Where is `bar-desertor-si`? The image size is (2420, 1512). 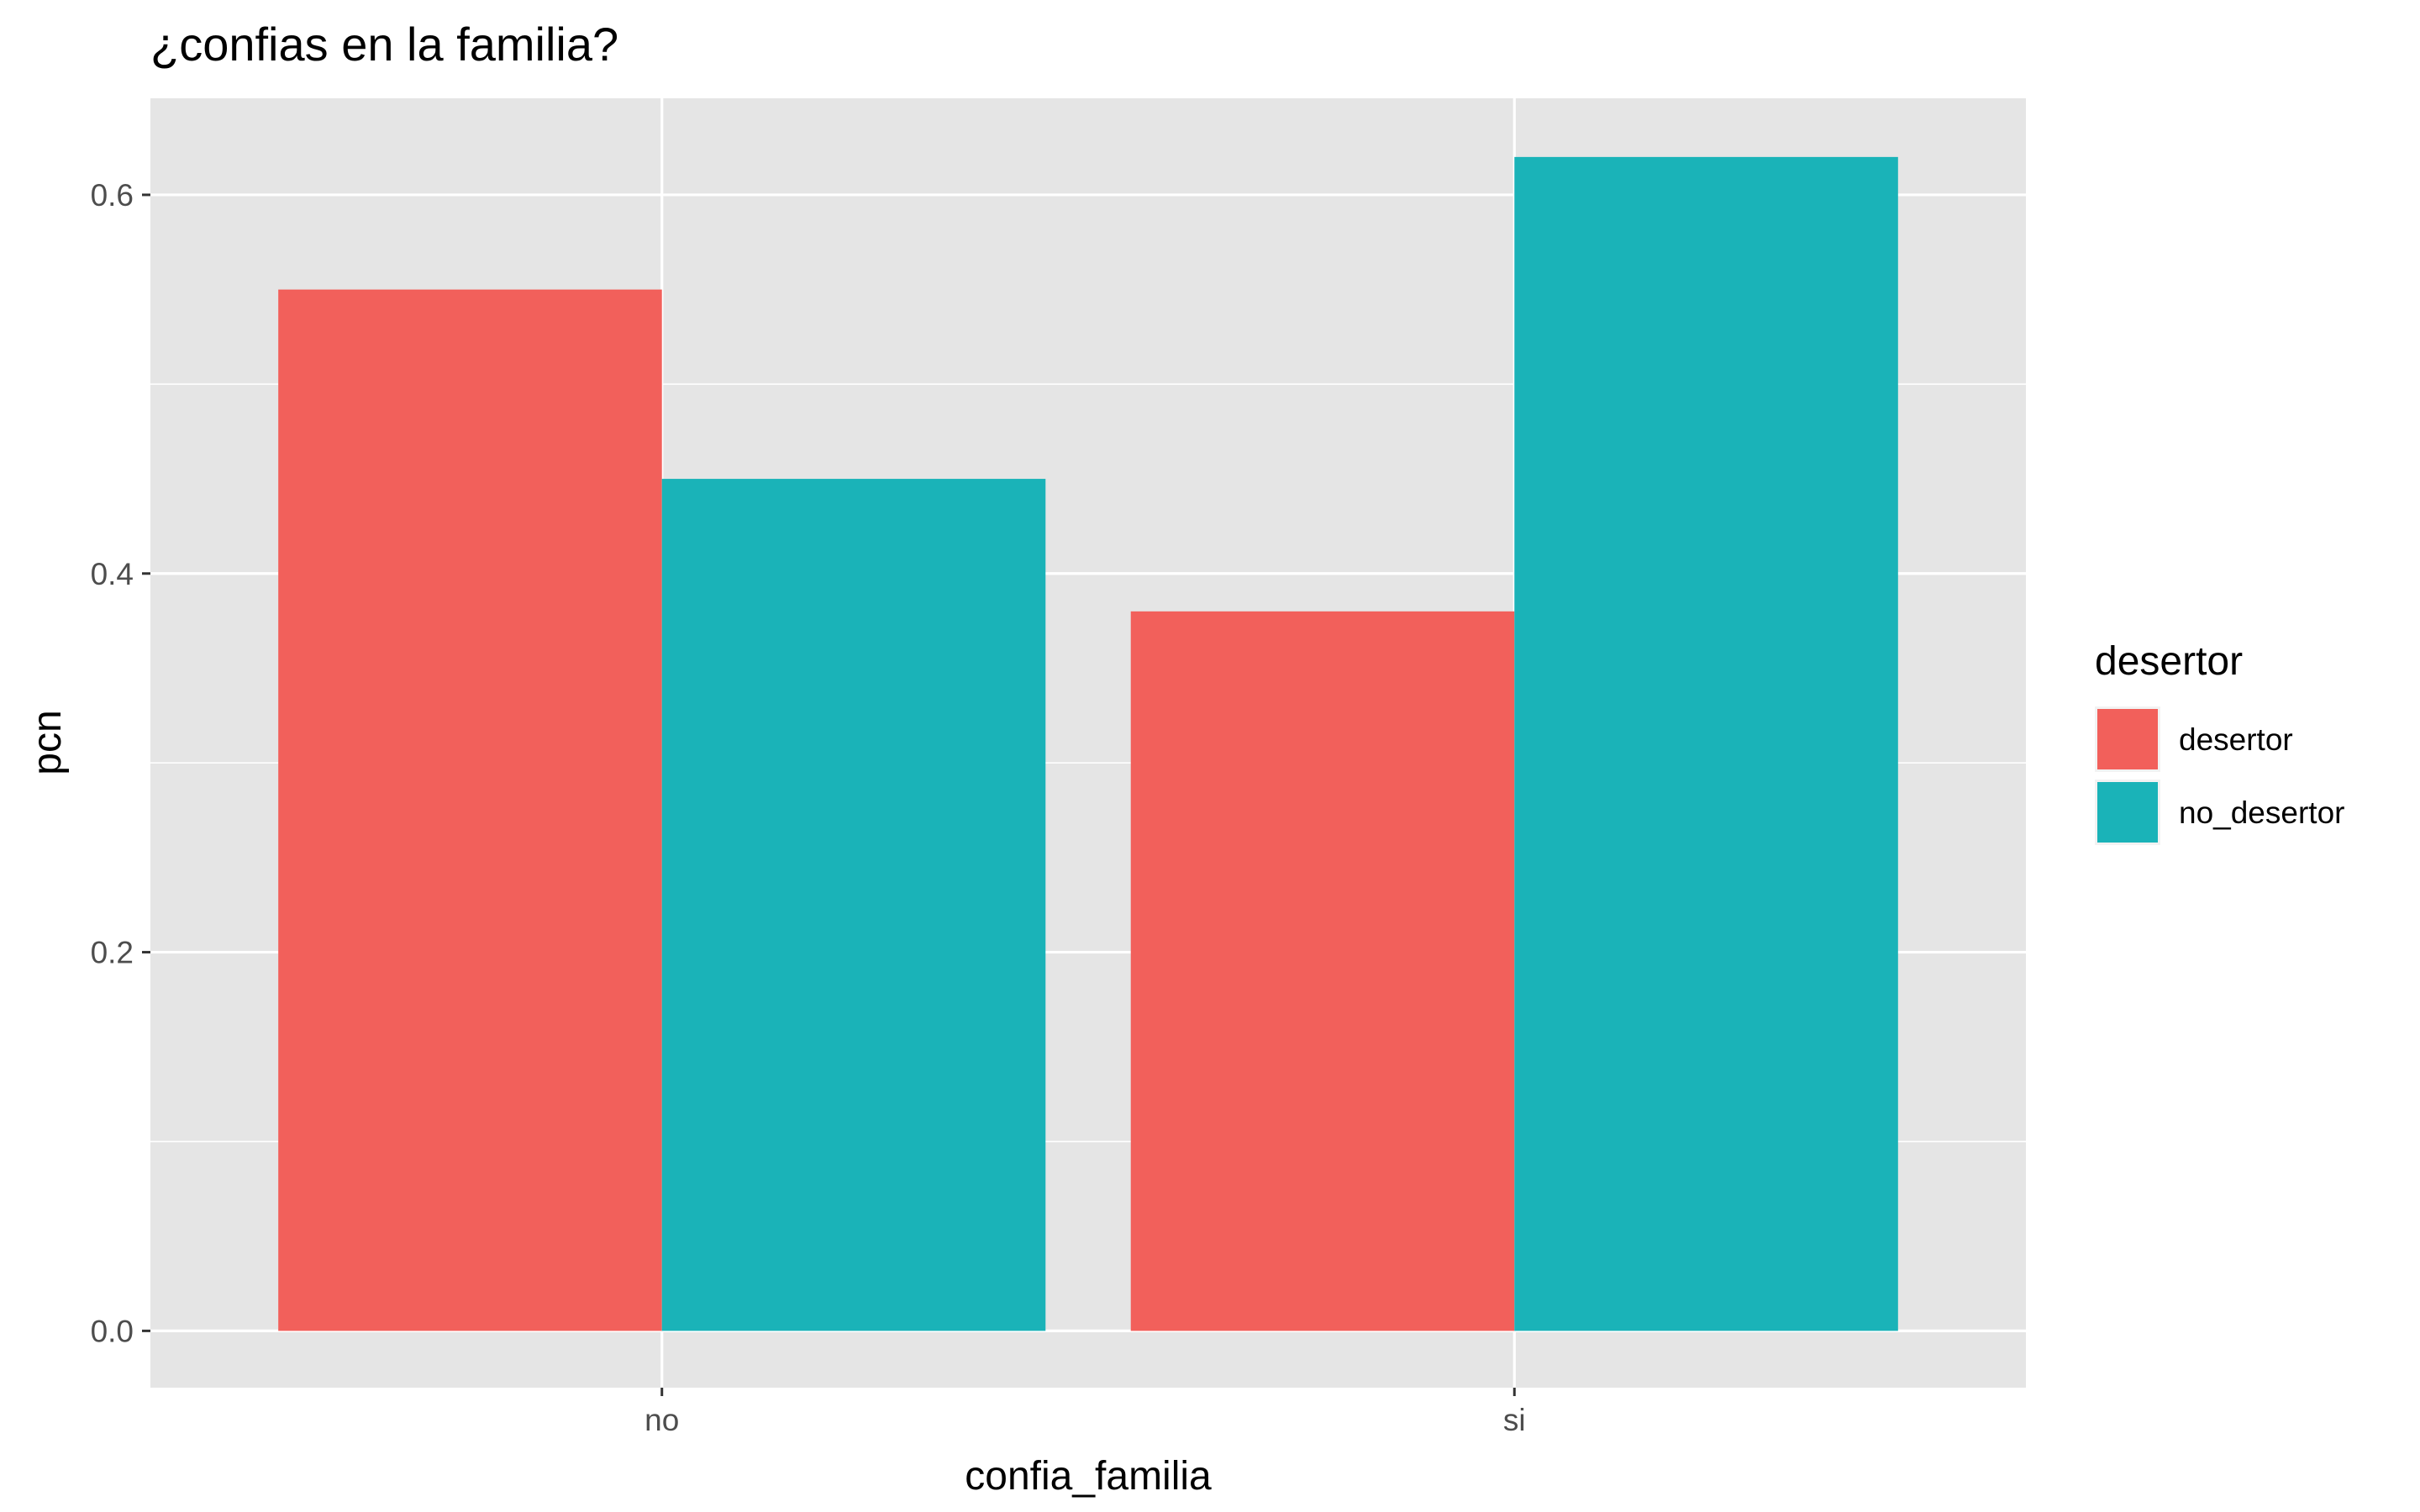 bar-desertor-si is located at coordinates (1322, 971).